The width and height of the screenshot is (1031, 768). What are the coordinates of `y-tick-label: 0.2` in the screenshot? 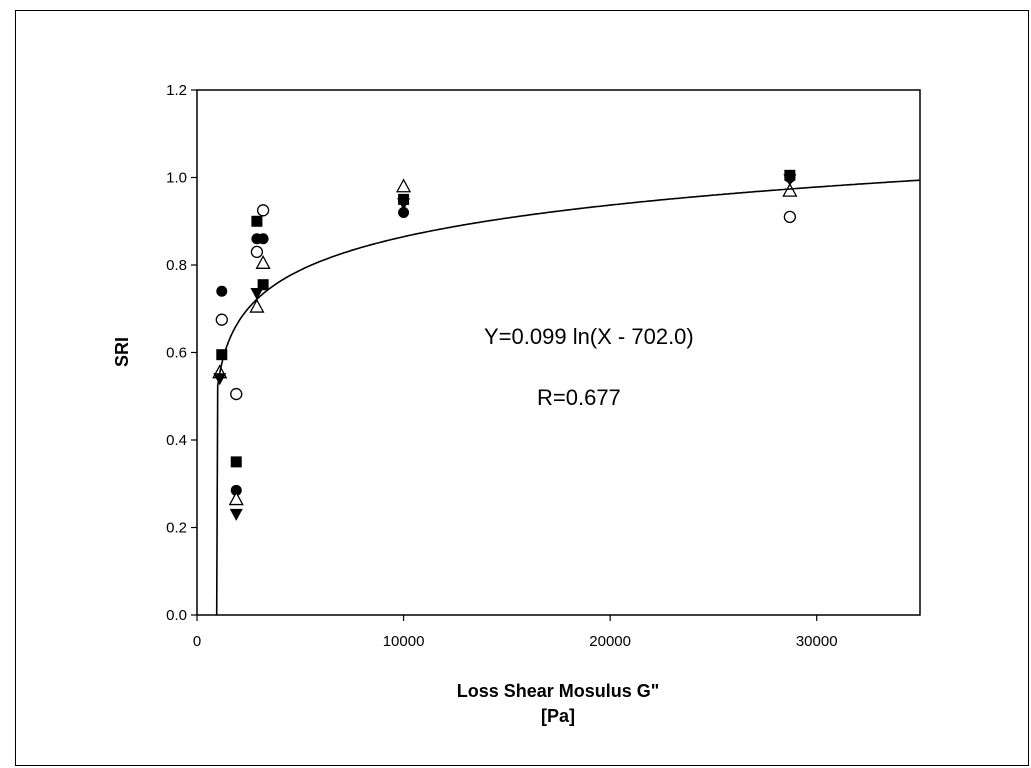 It's located at (176, 528).